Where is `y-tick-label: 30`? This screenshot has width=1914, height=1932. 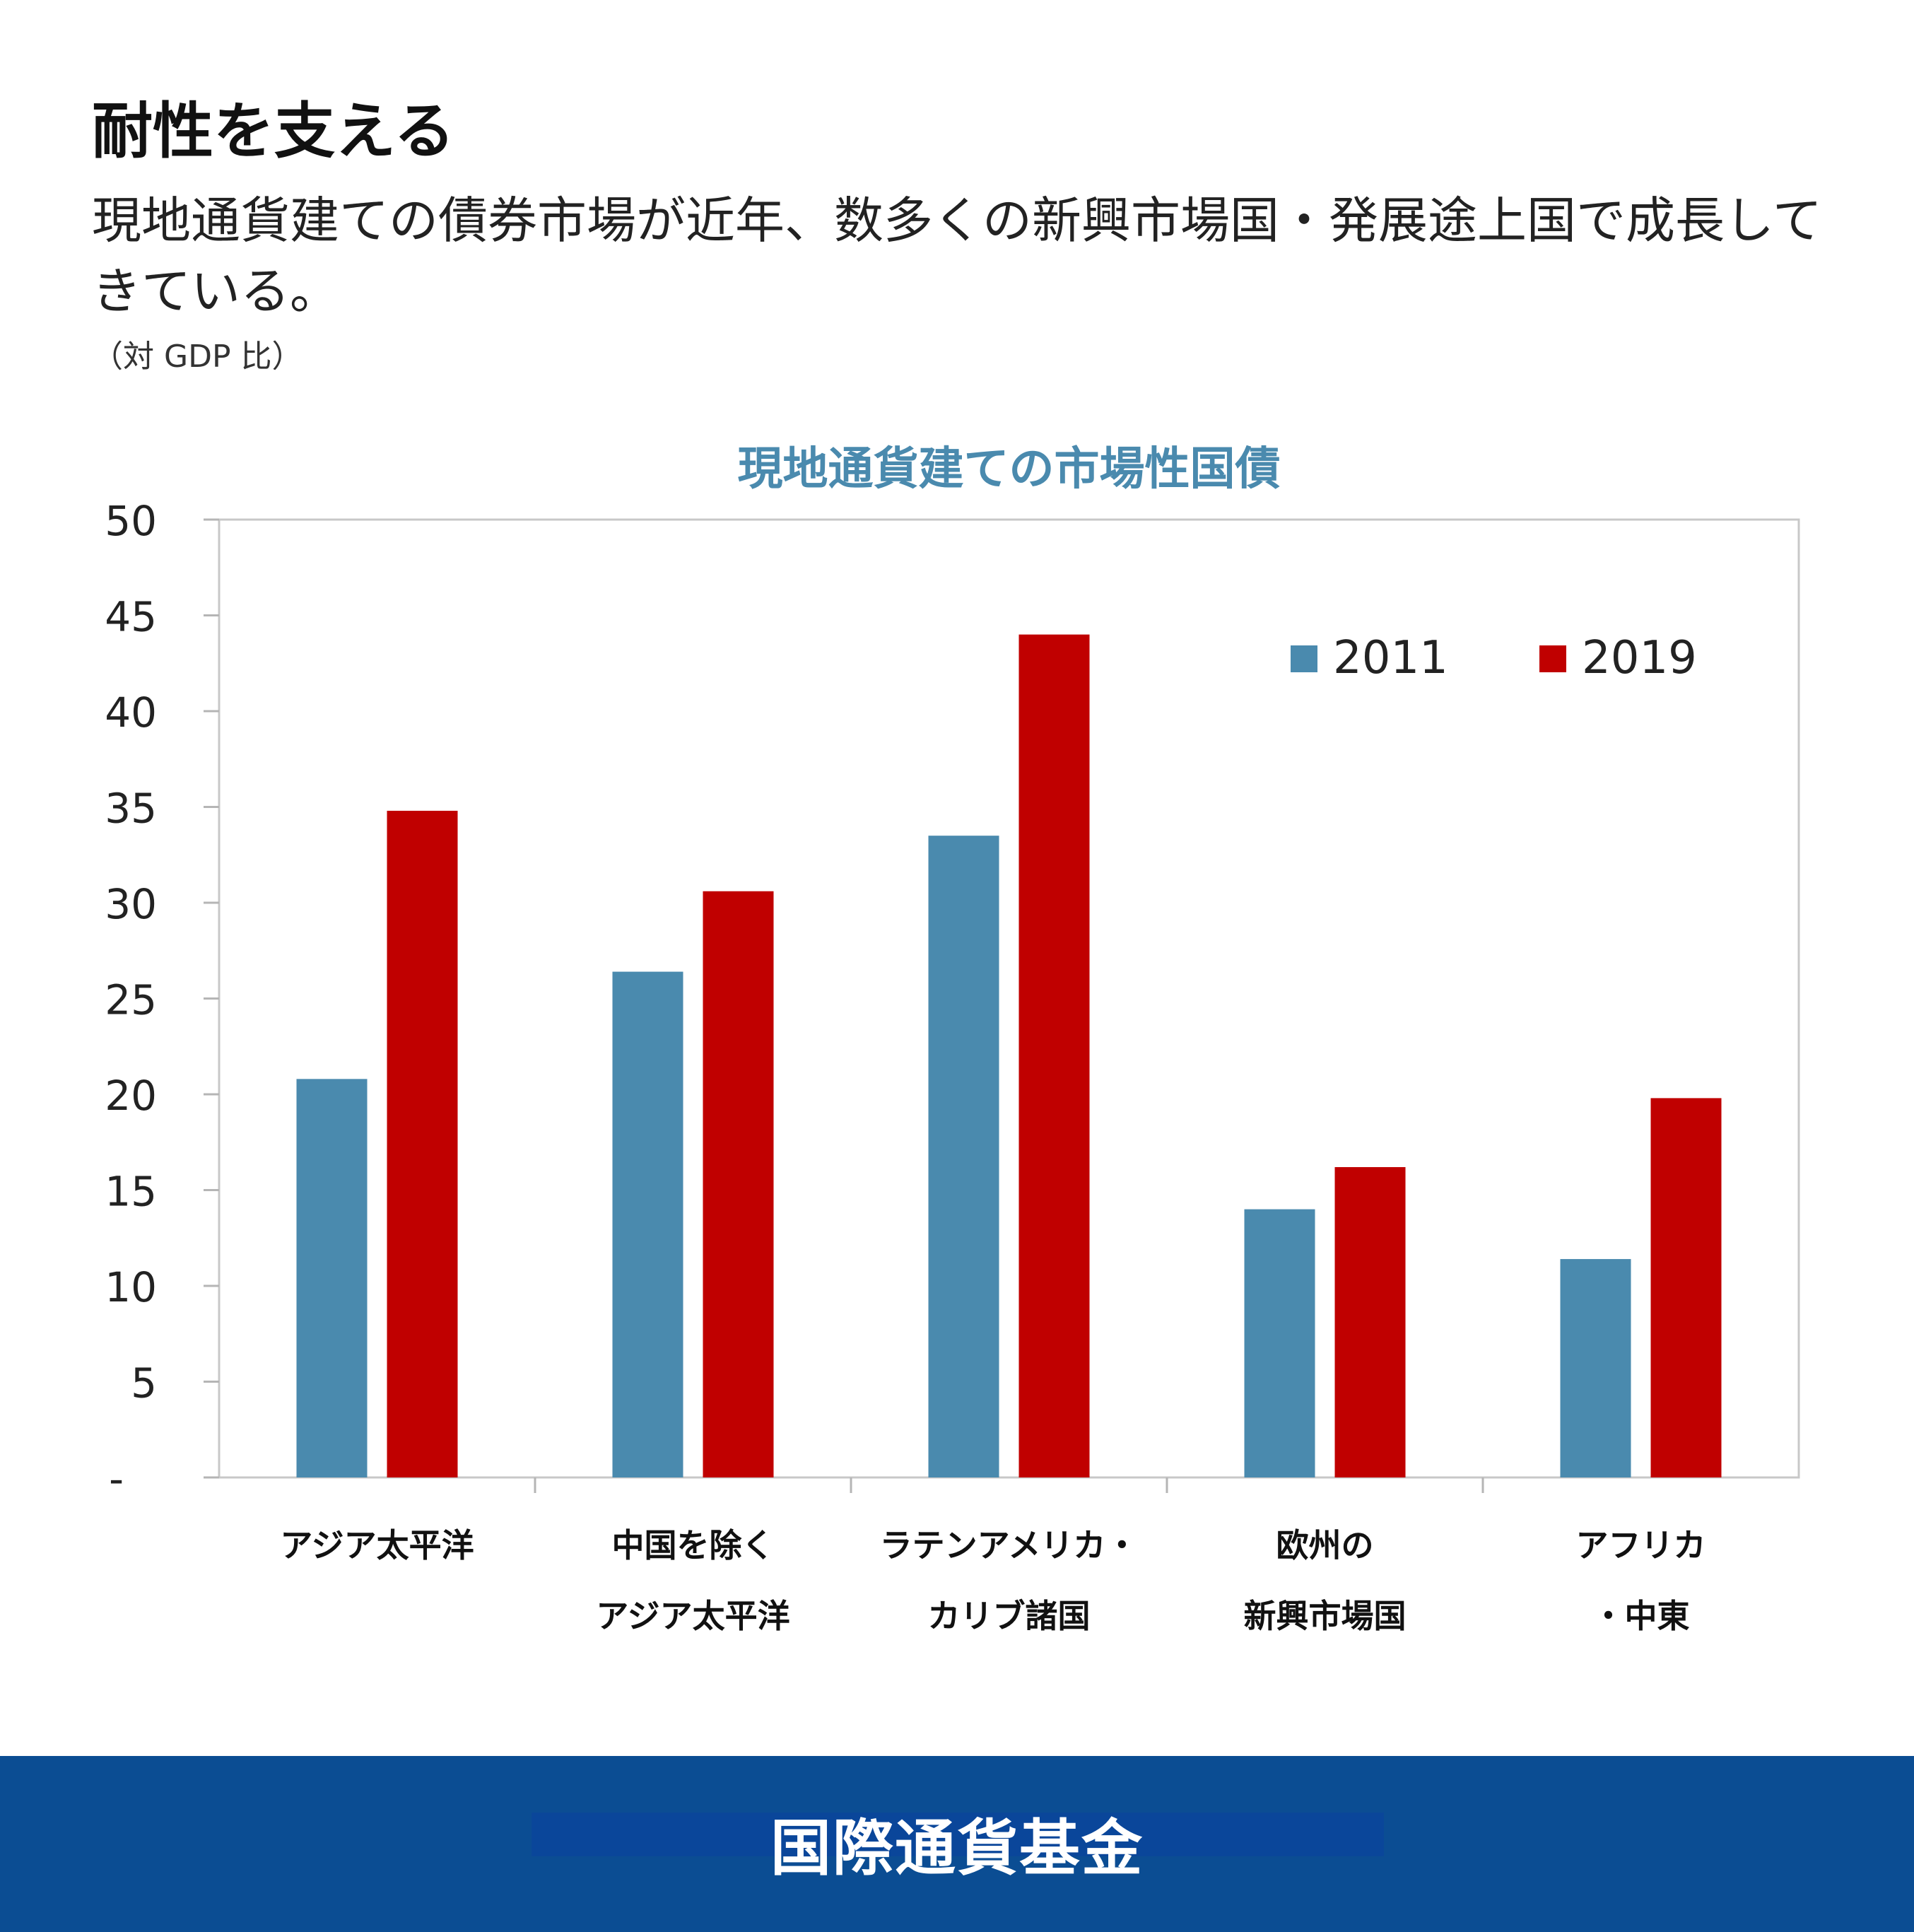
y-tick-label: 30 is located at coordinates (131, 904).